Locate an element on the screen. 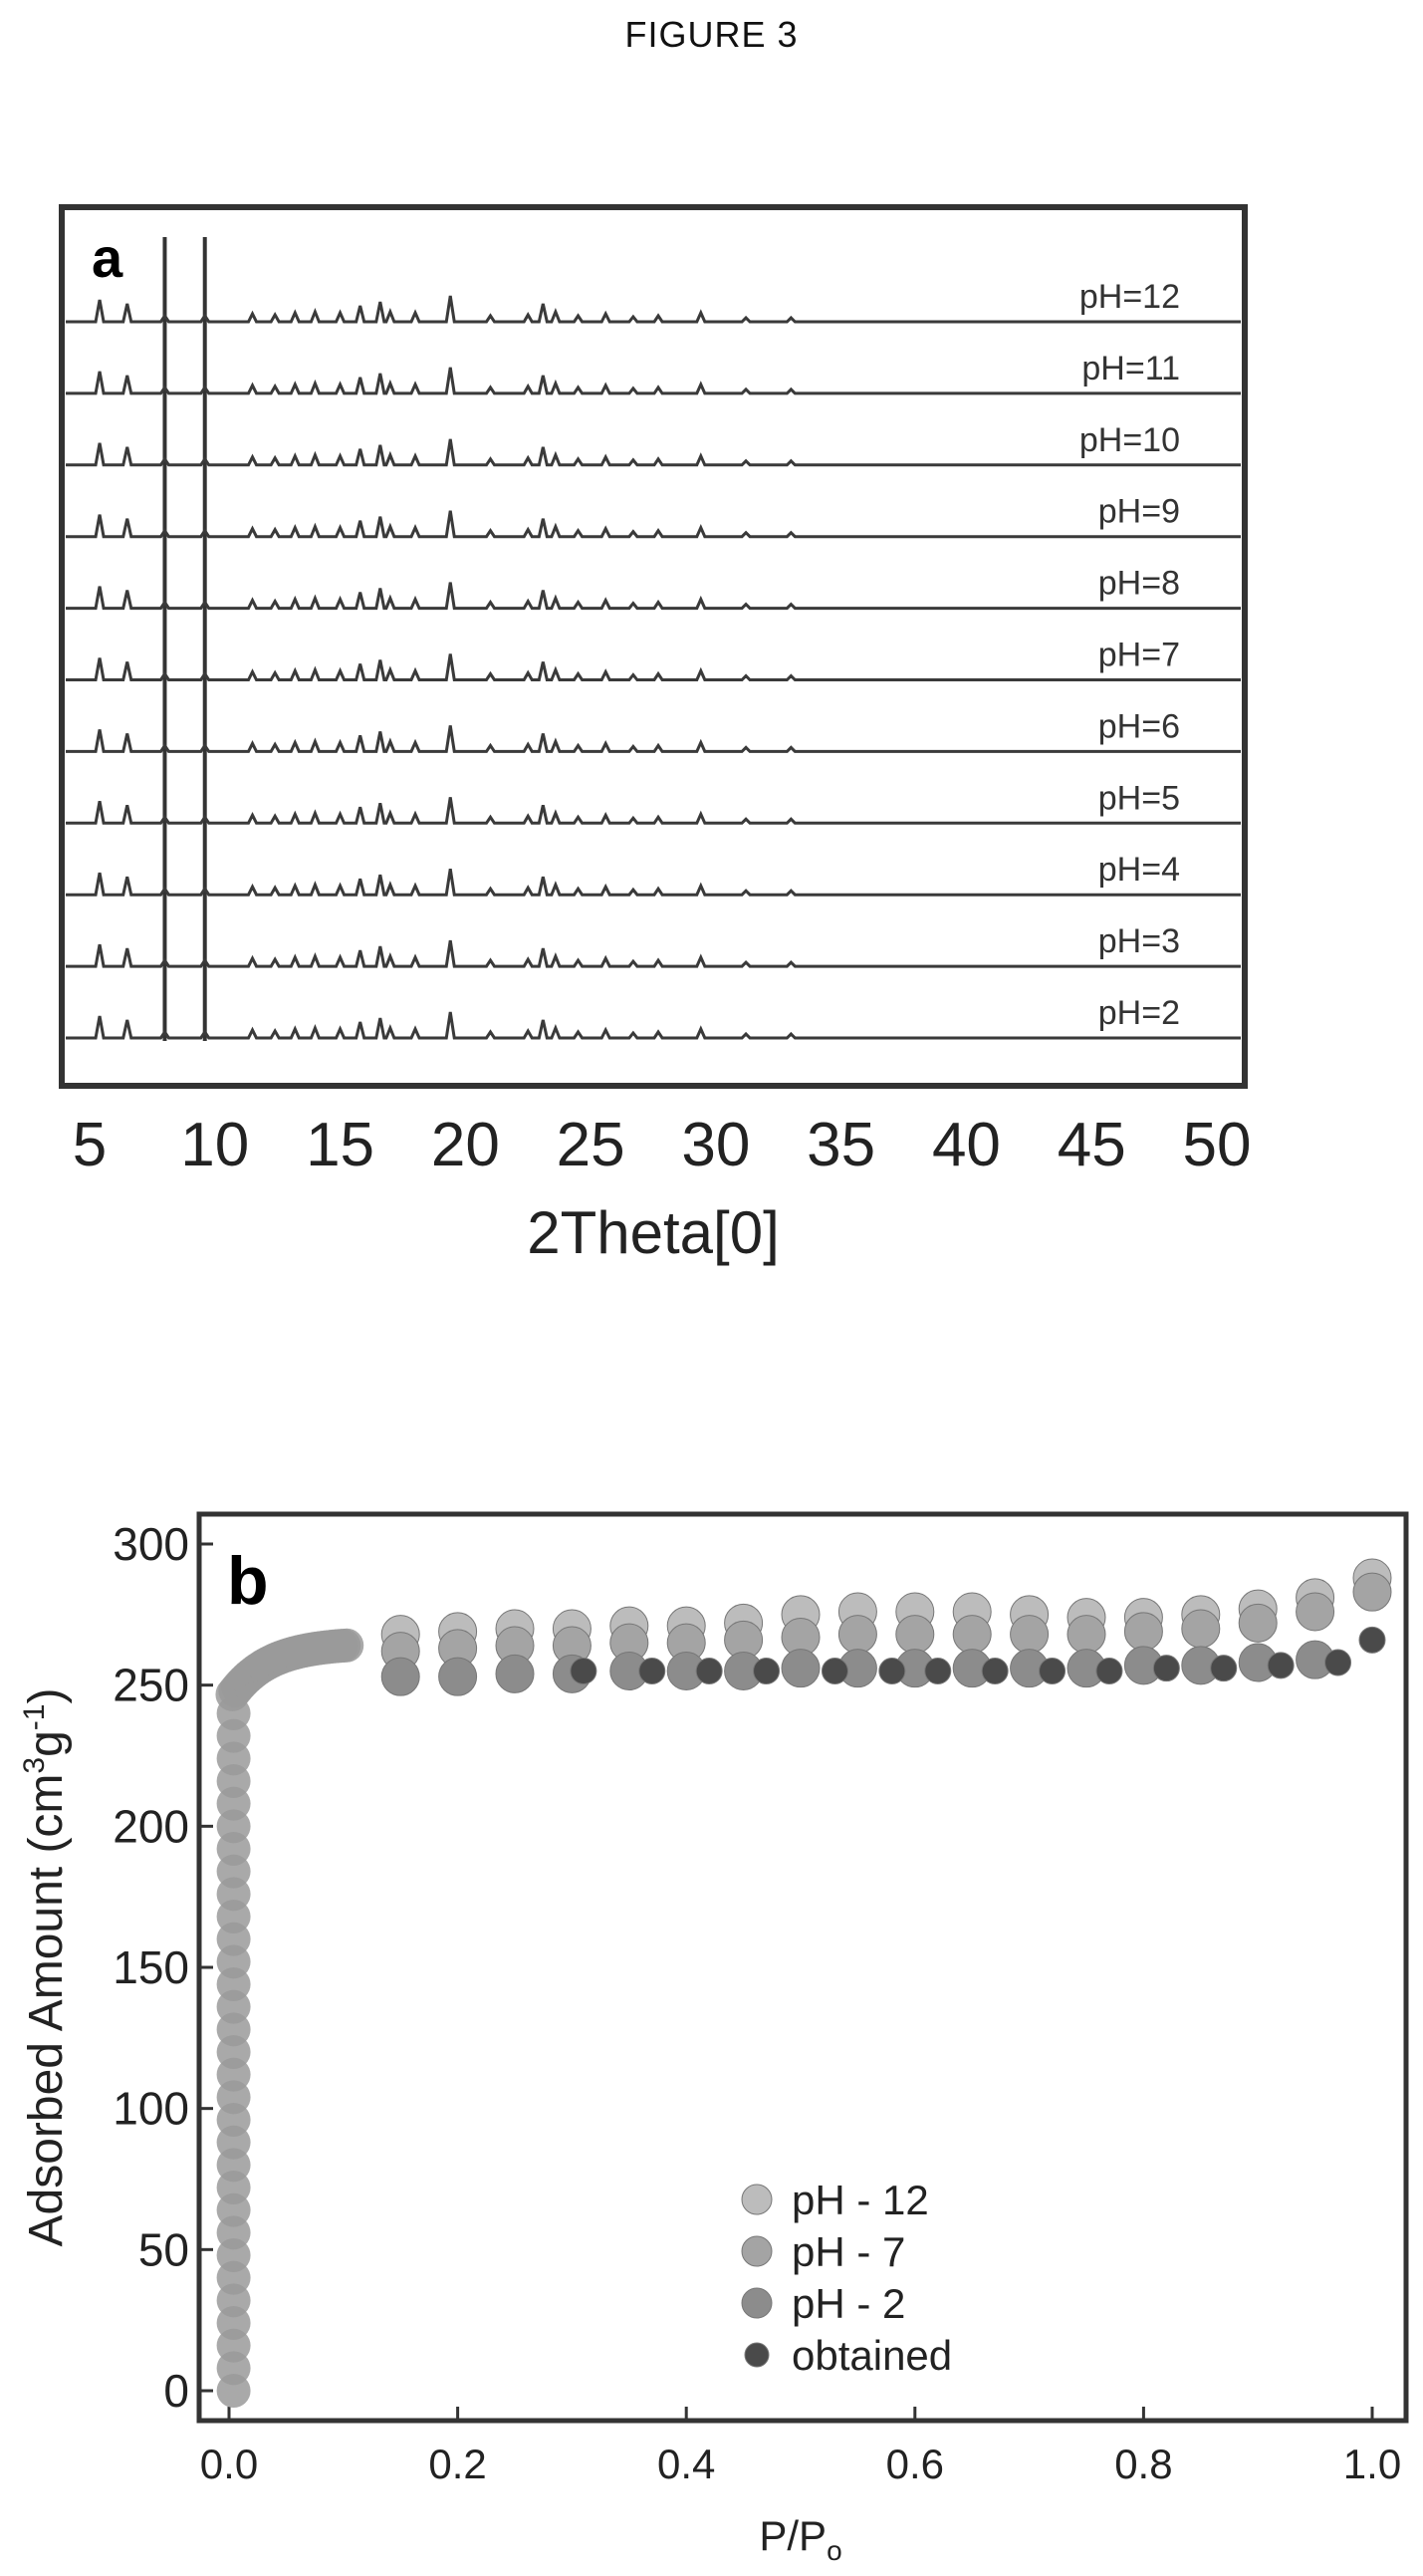  series-label: pH=9 is located at coordinates (1139, 512).